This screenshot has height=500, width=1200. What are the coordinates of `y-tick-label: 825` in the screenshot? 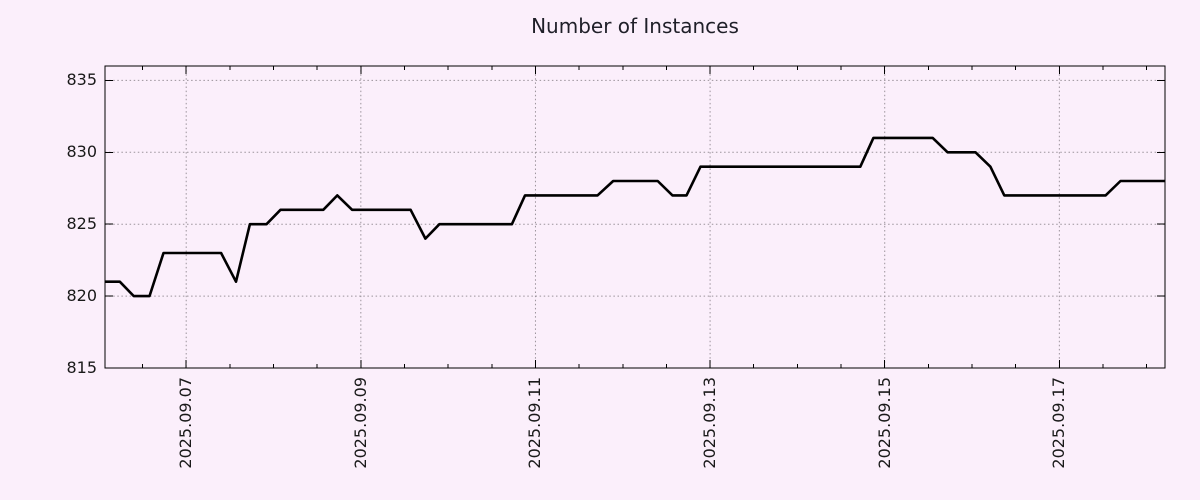 It's located at (81, 224).